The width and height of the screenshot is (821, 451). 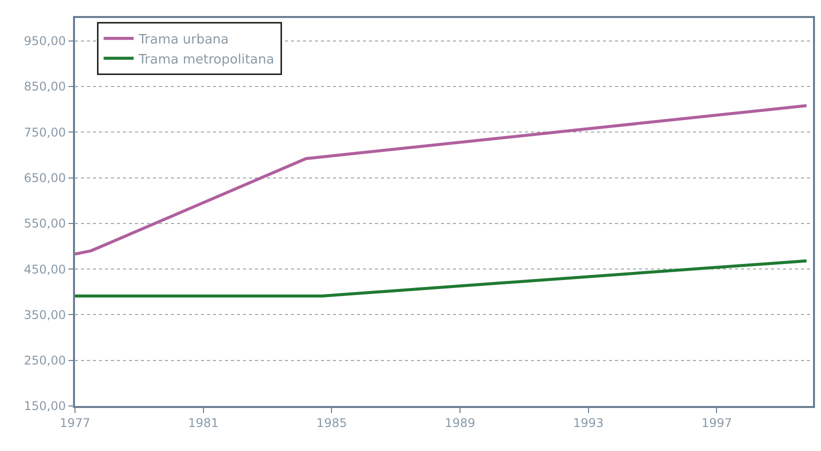 I want to click on y-tick-label: 650,00, so click(x=45, y=177).